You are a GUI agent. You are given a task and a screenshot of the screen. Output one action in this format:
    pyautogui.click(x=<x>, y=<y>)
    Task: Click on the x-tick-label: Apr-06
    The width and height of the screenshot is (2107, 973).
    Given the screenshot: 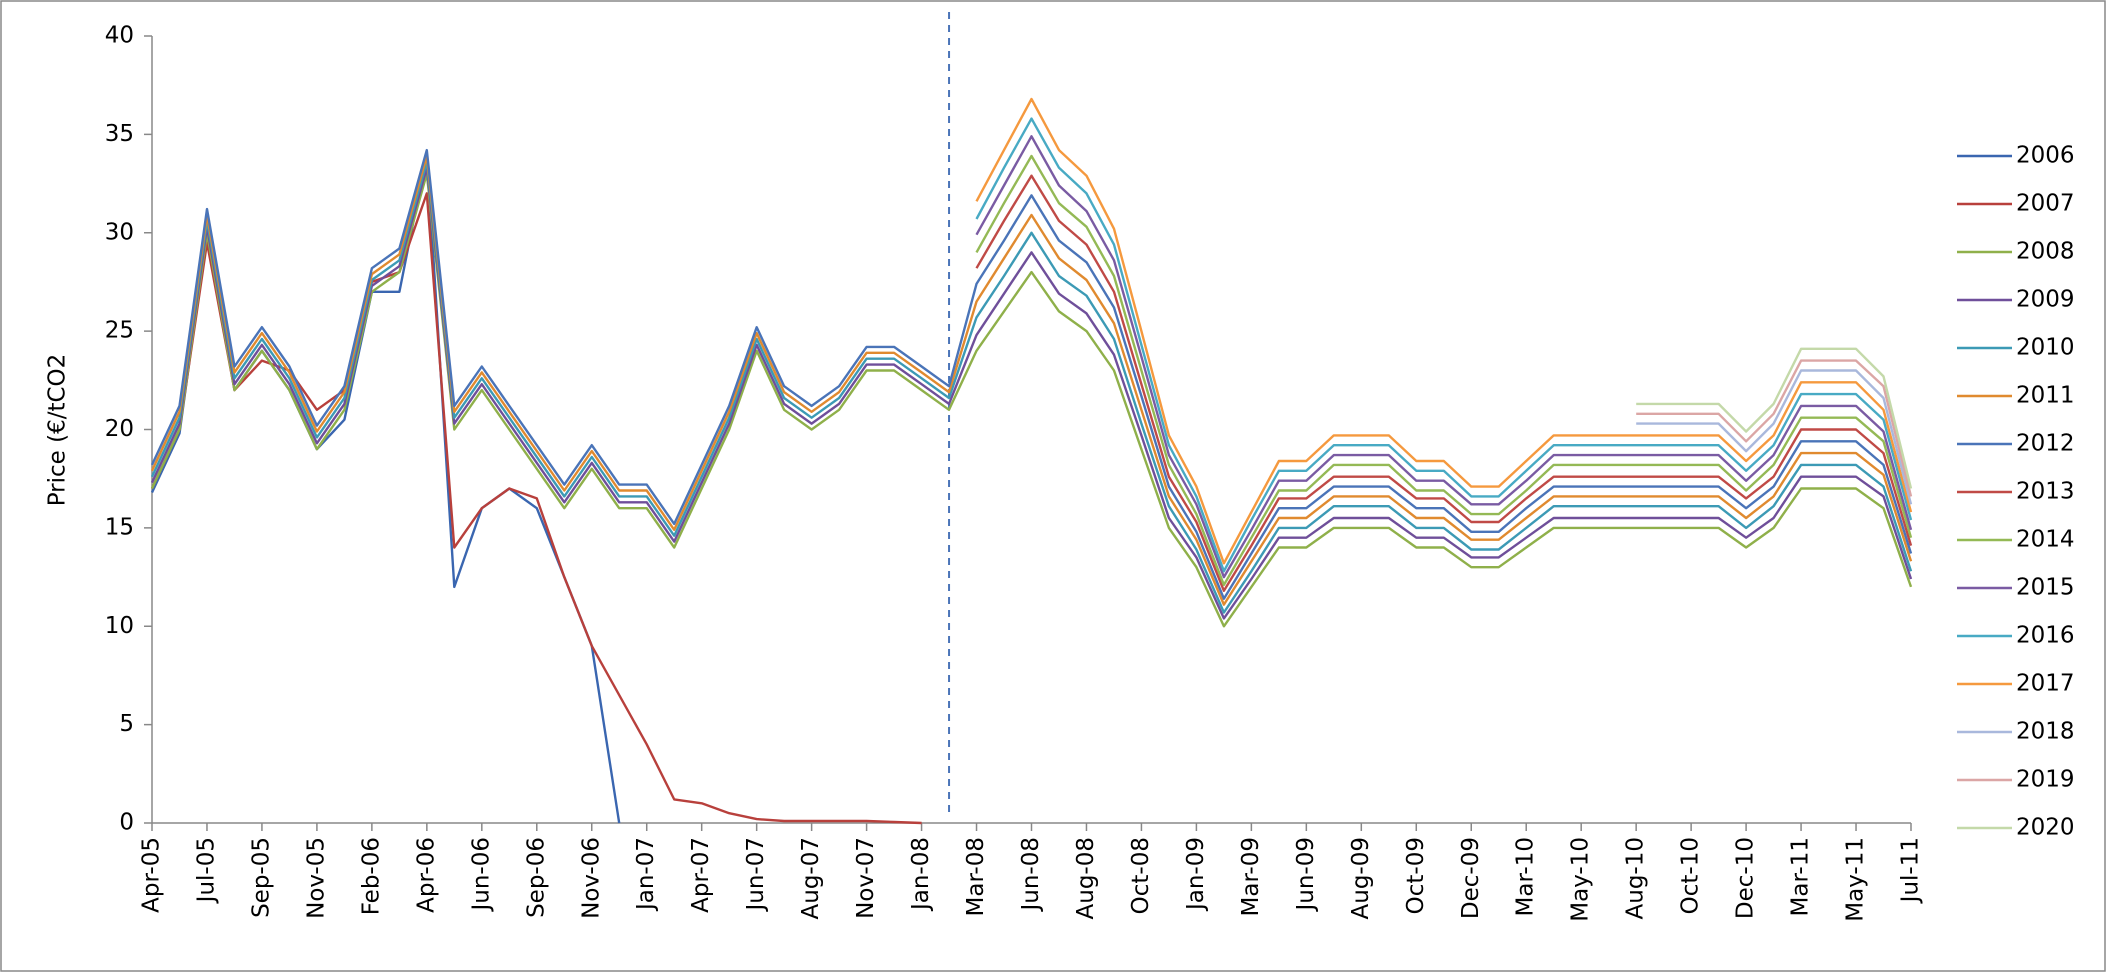 What is the action you would take?
    pyautogui.click(x=426, y=875)
    